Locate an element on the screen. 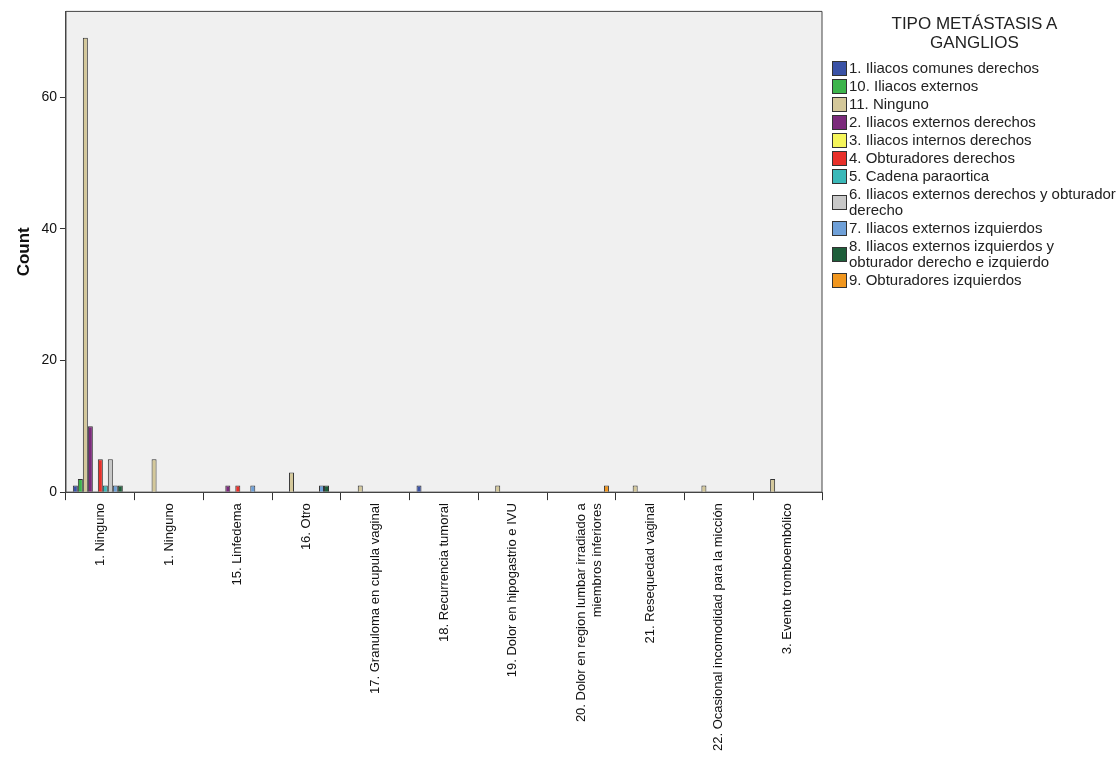 This screenshot has width=1120, height=758. legend-label: 1. Iliacos comunes derechos is located at coordinates (944, 67).